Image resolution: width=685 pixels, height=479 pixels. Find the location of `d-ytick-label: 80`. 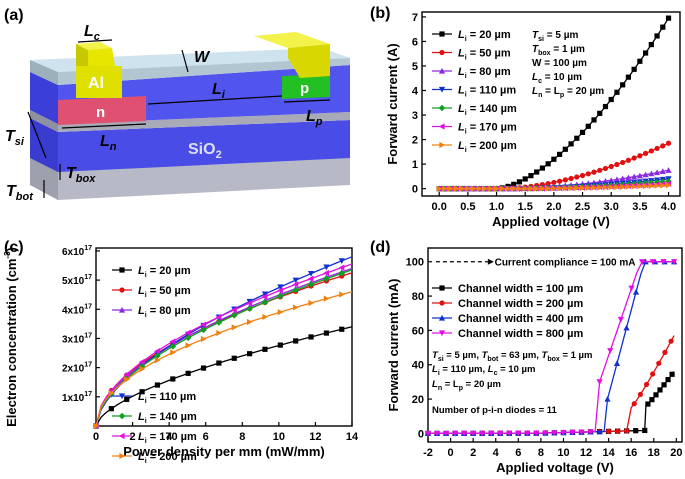

d-ytick-label: 80 is located at coordinates (418, 297).